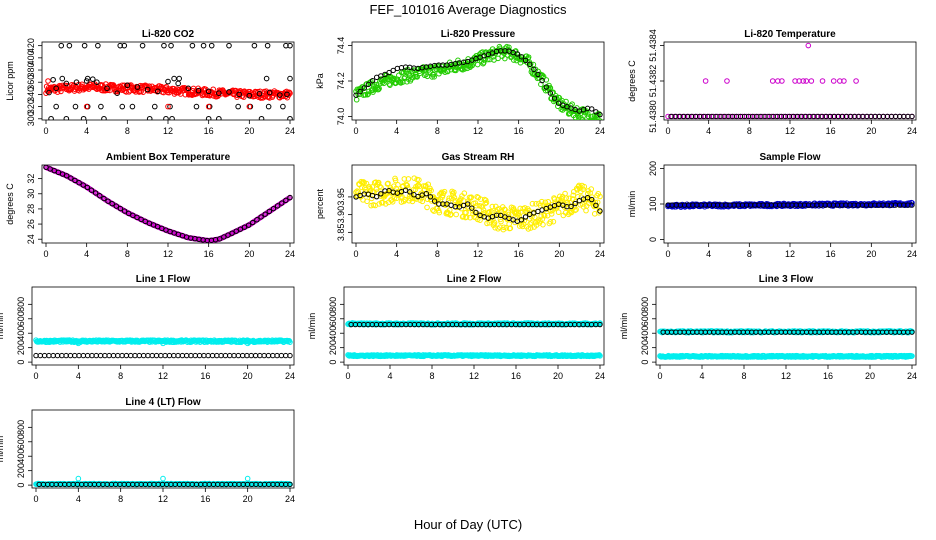 The width and height of the screenshot is (936, 540). I want to click on y-tick-label: 51.4380, so click(653, 116).